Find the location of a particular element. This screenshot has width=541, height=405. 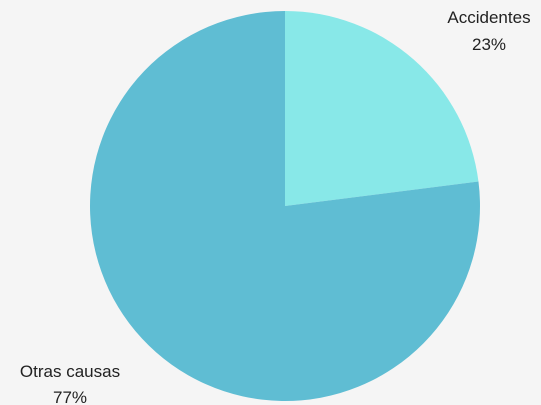

slice-percent-accidentes: 23% is located at coordinates (489, 44).